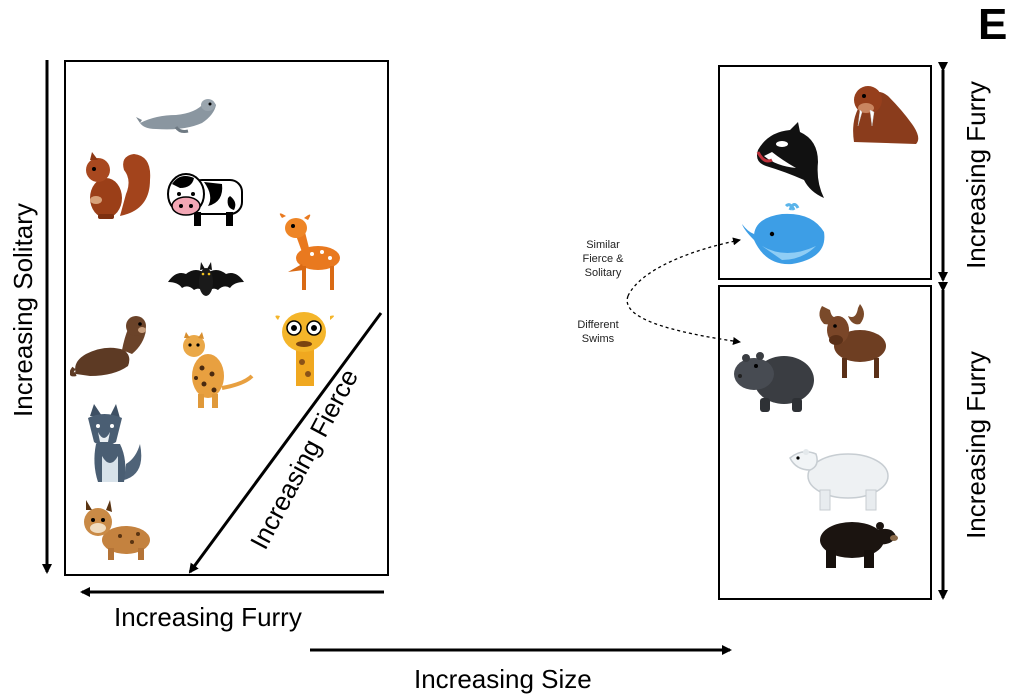  Describe the element at coordinates (309, 251) in the screenshot. I see `deer-icon` at that location.